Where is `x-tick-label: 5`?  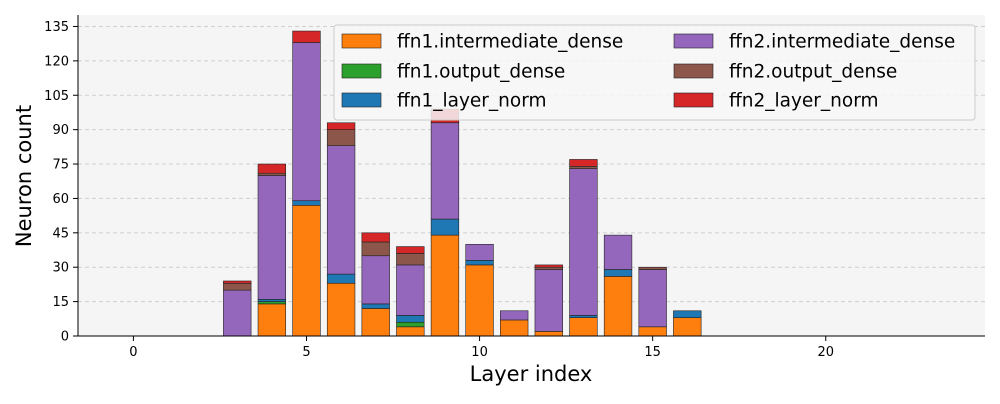 x-tick-label: 5 is located at coordinates (306, 352).